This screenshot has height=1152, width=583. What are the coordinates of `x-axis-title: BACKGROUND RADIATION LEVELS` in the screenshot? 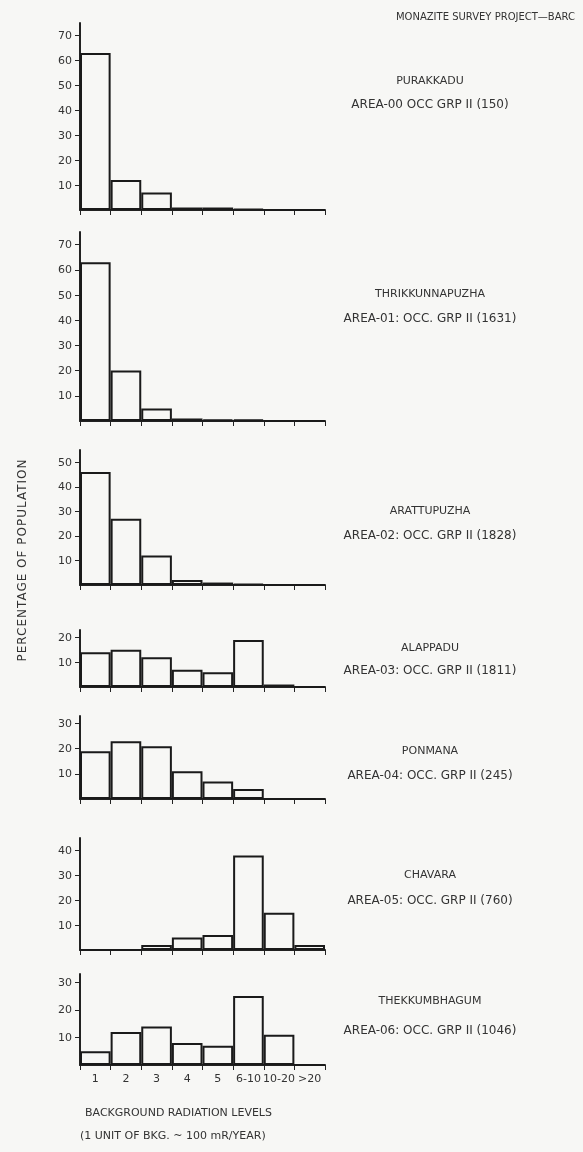 It's located at (178, 1112).